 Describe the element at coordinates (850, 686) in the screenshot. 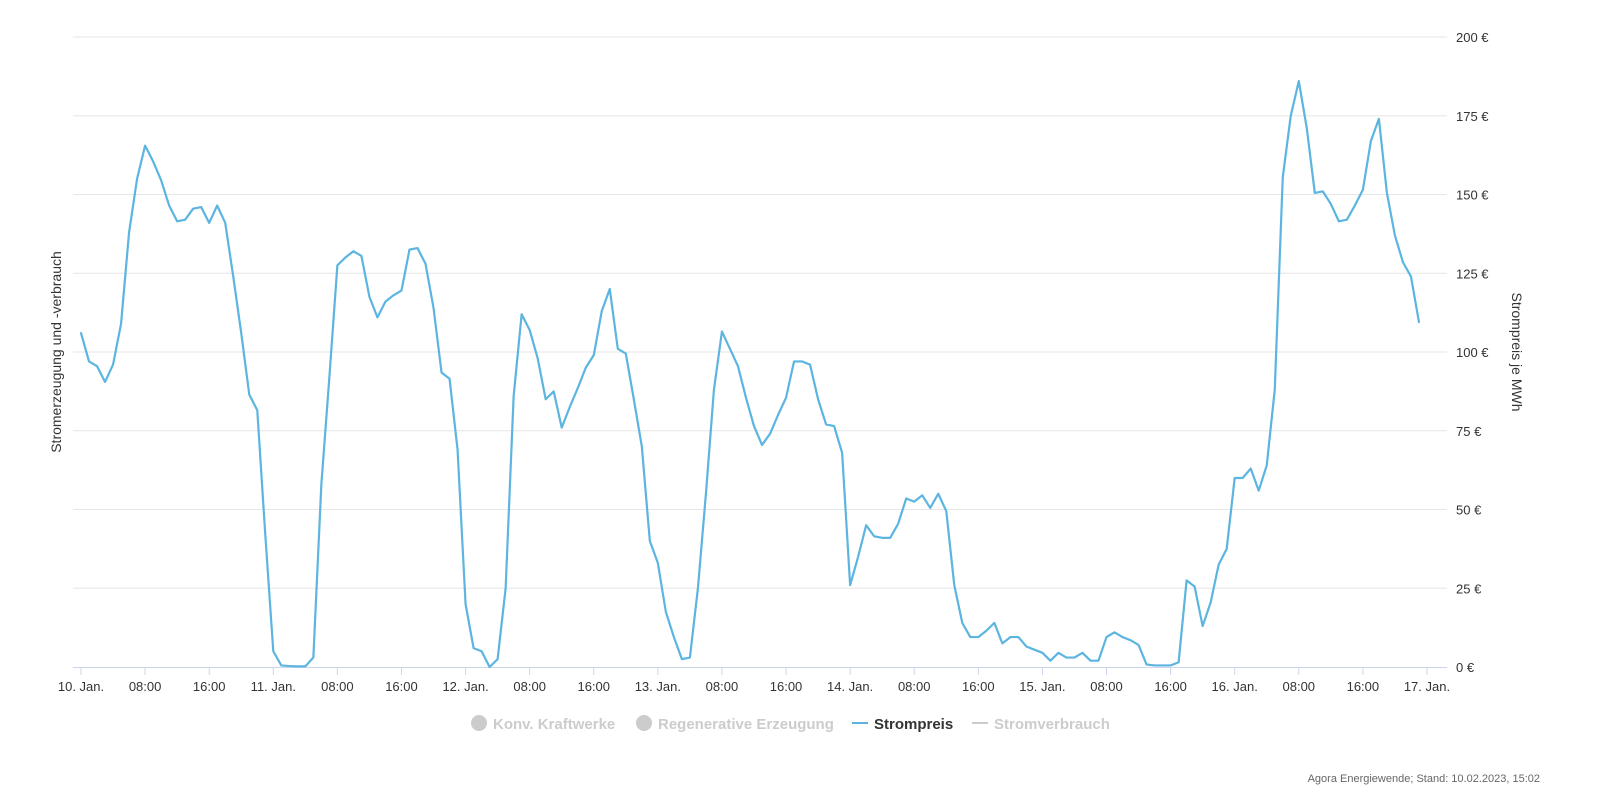

I see `x-tick-label: 14. Jan.` at that location.